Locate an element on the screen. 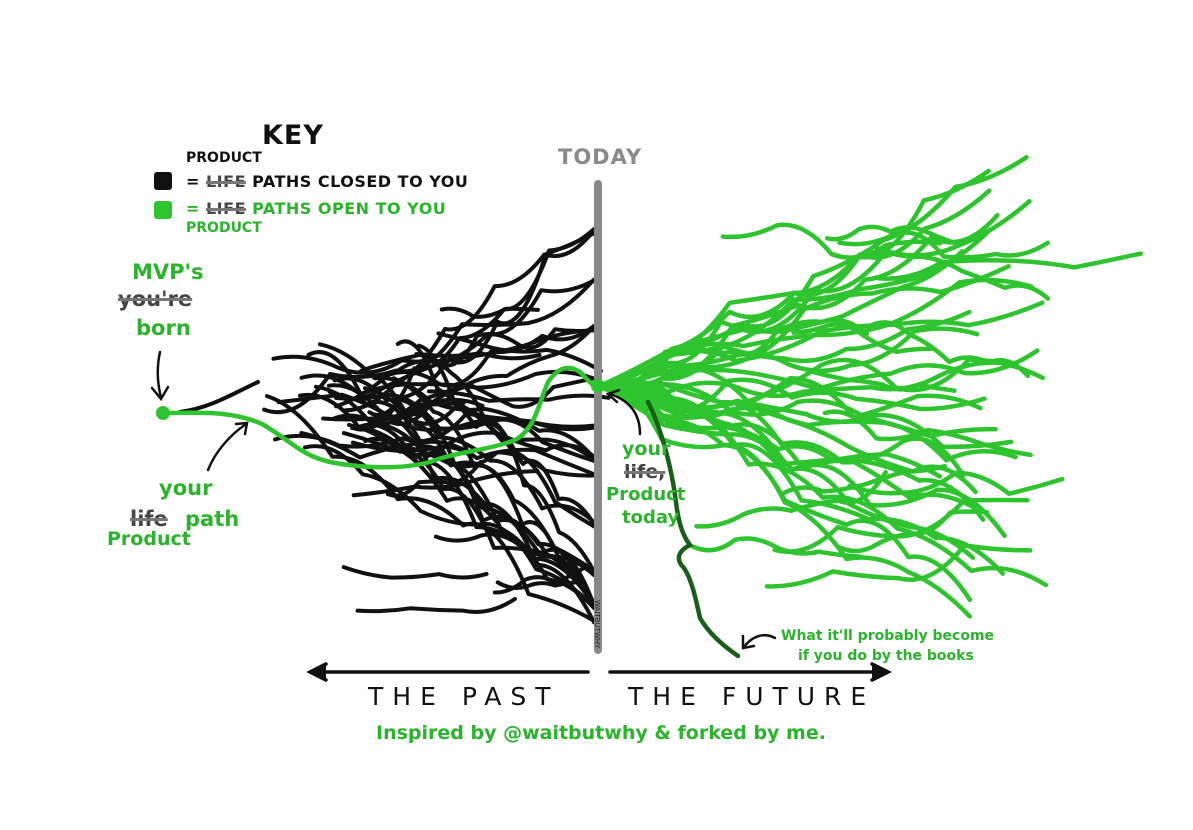  today-note-struck: life, is located at coordinates (645, 472).